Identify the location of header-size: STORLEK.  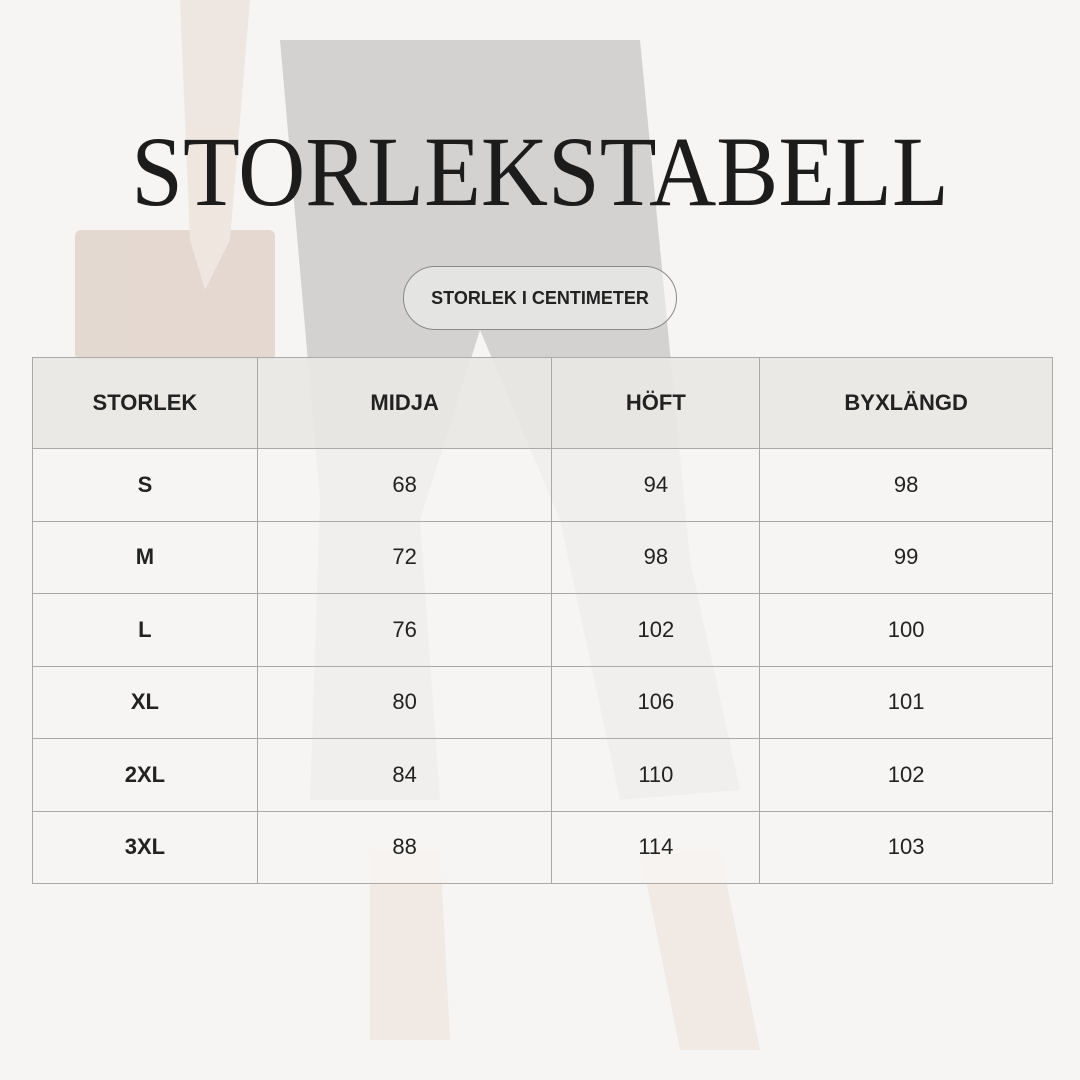
(145, 403).